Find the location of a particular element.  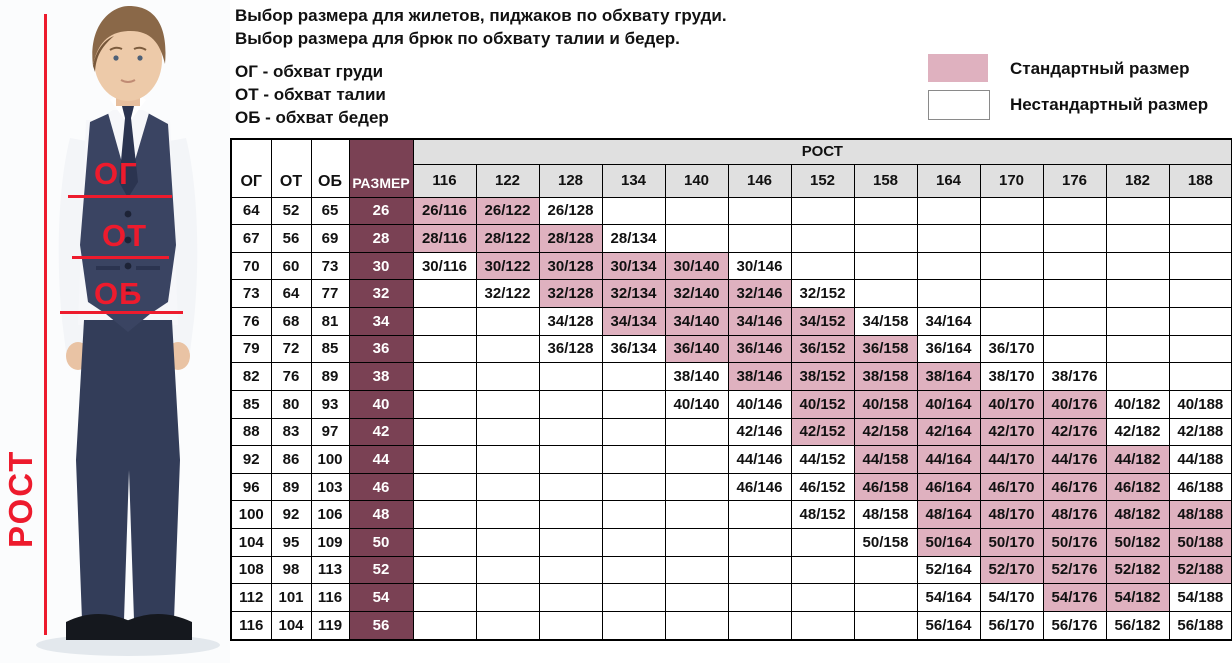

size-cell: 38 is located at coordinates (381, 376).